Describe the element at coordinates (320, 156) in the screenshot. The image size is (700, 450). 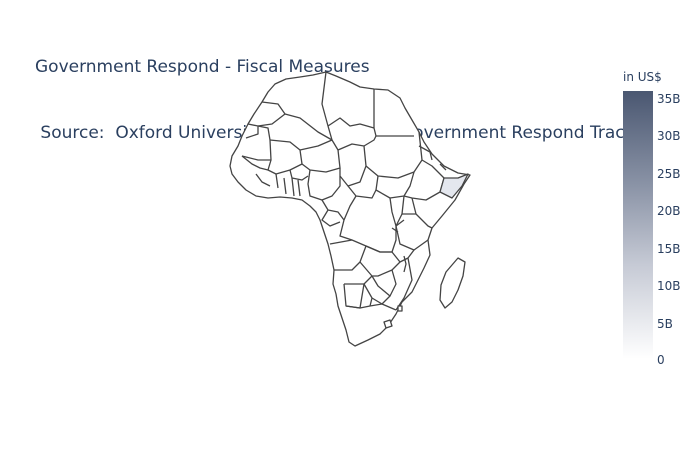
I see `border-niger` at that location.